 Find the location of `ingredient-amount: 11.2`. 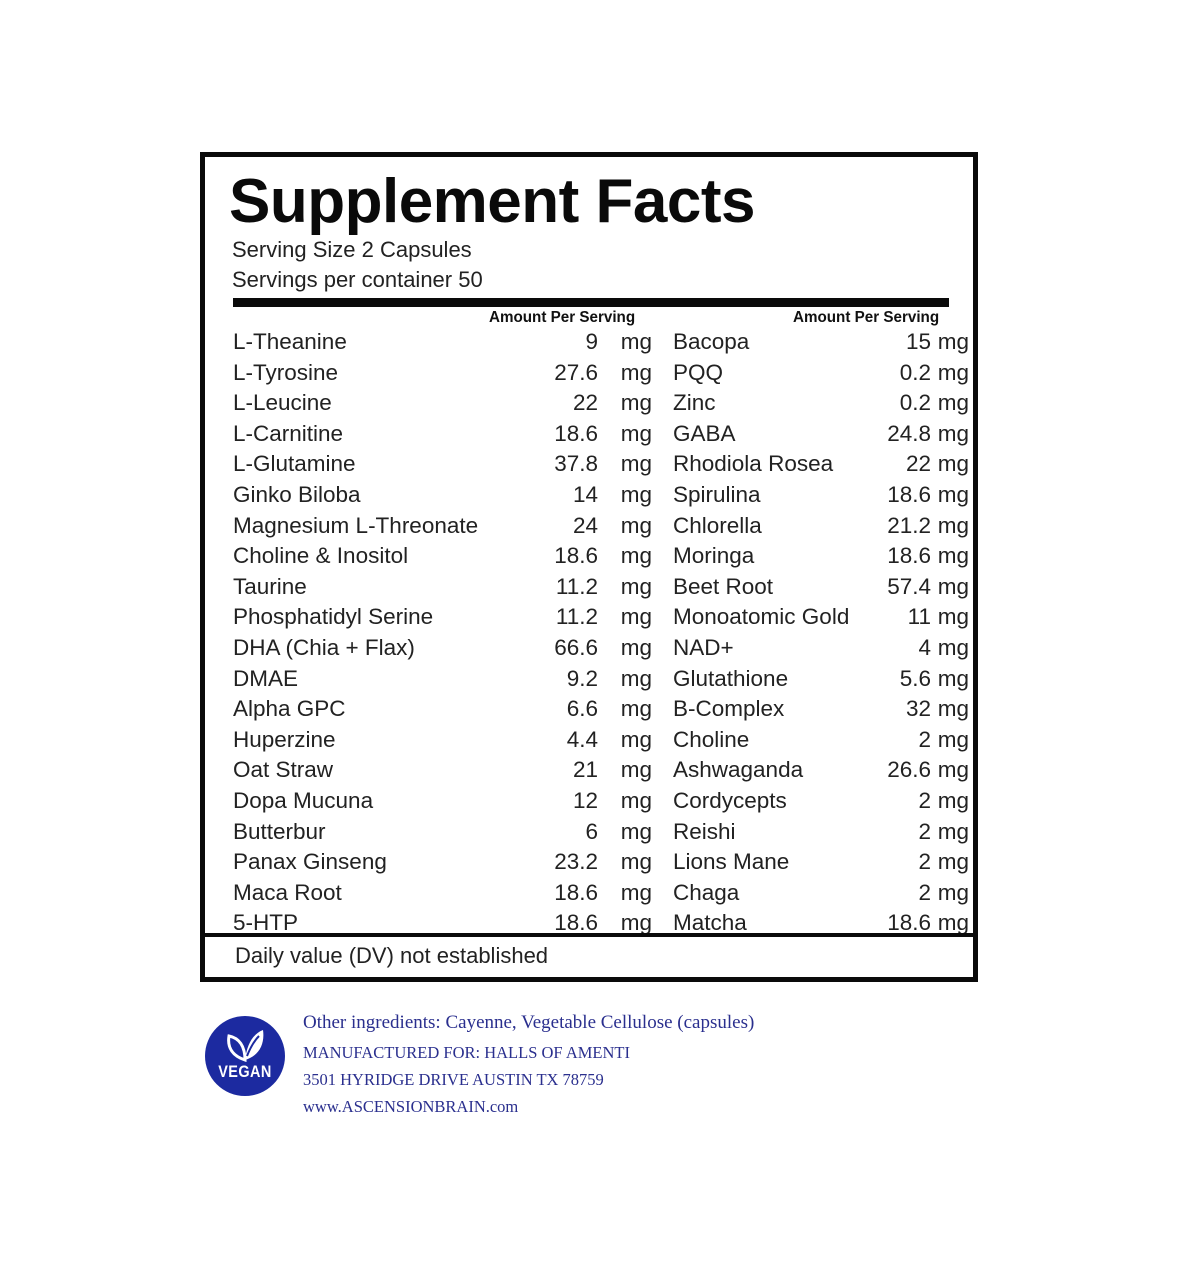

ingredient-amount: 11.2 is located at coordinates (576, 586).